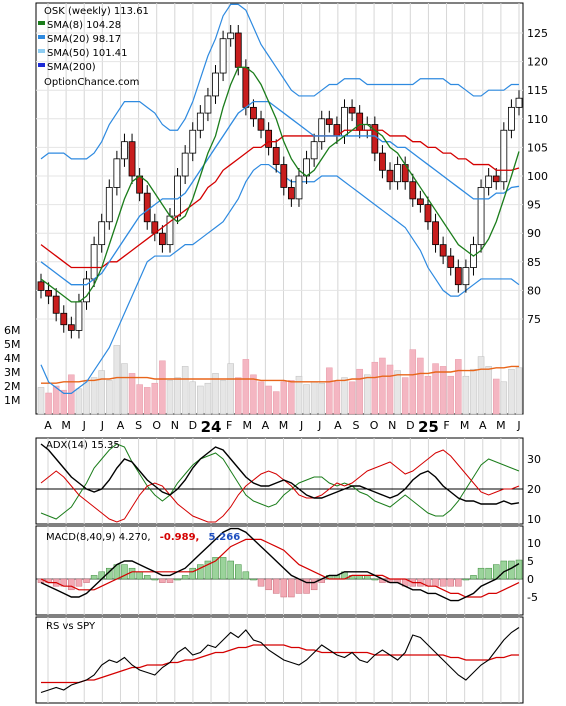 This screenshot has height=706, width=566. What do you see at coordinates (537, 33) in the screenshot?
I see `price-tick-label: 125` at bounding box center [537, 33].